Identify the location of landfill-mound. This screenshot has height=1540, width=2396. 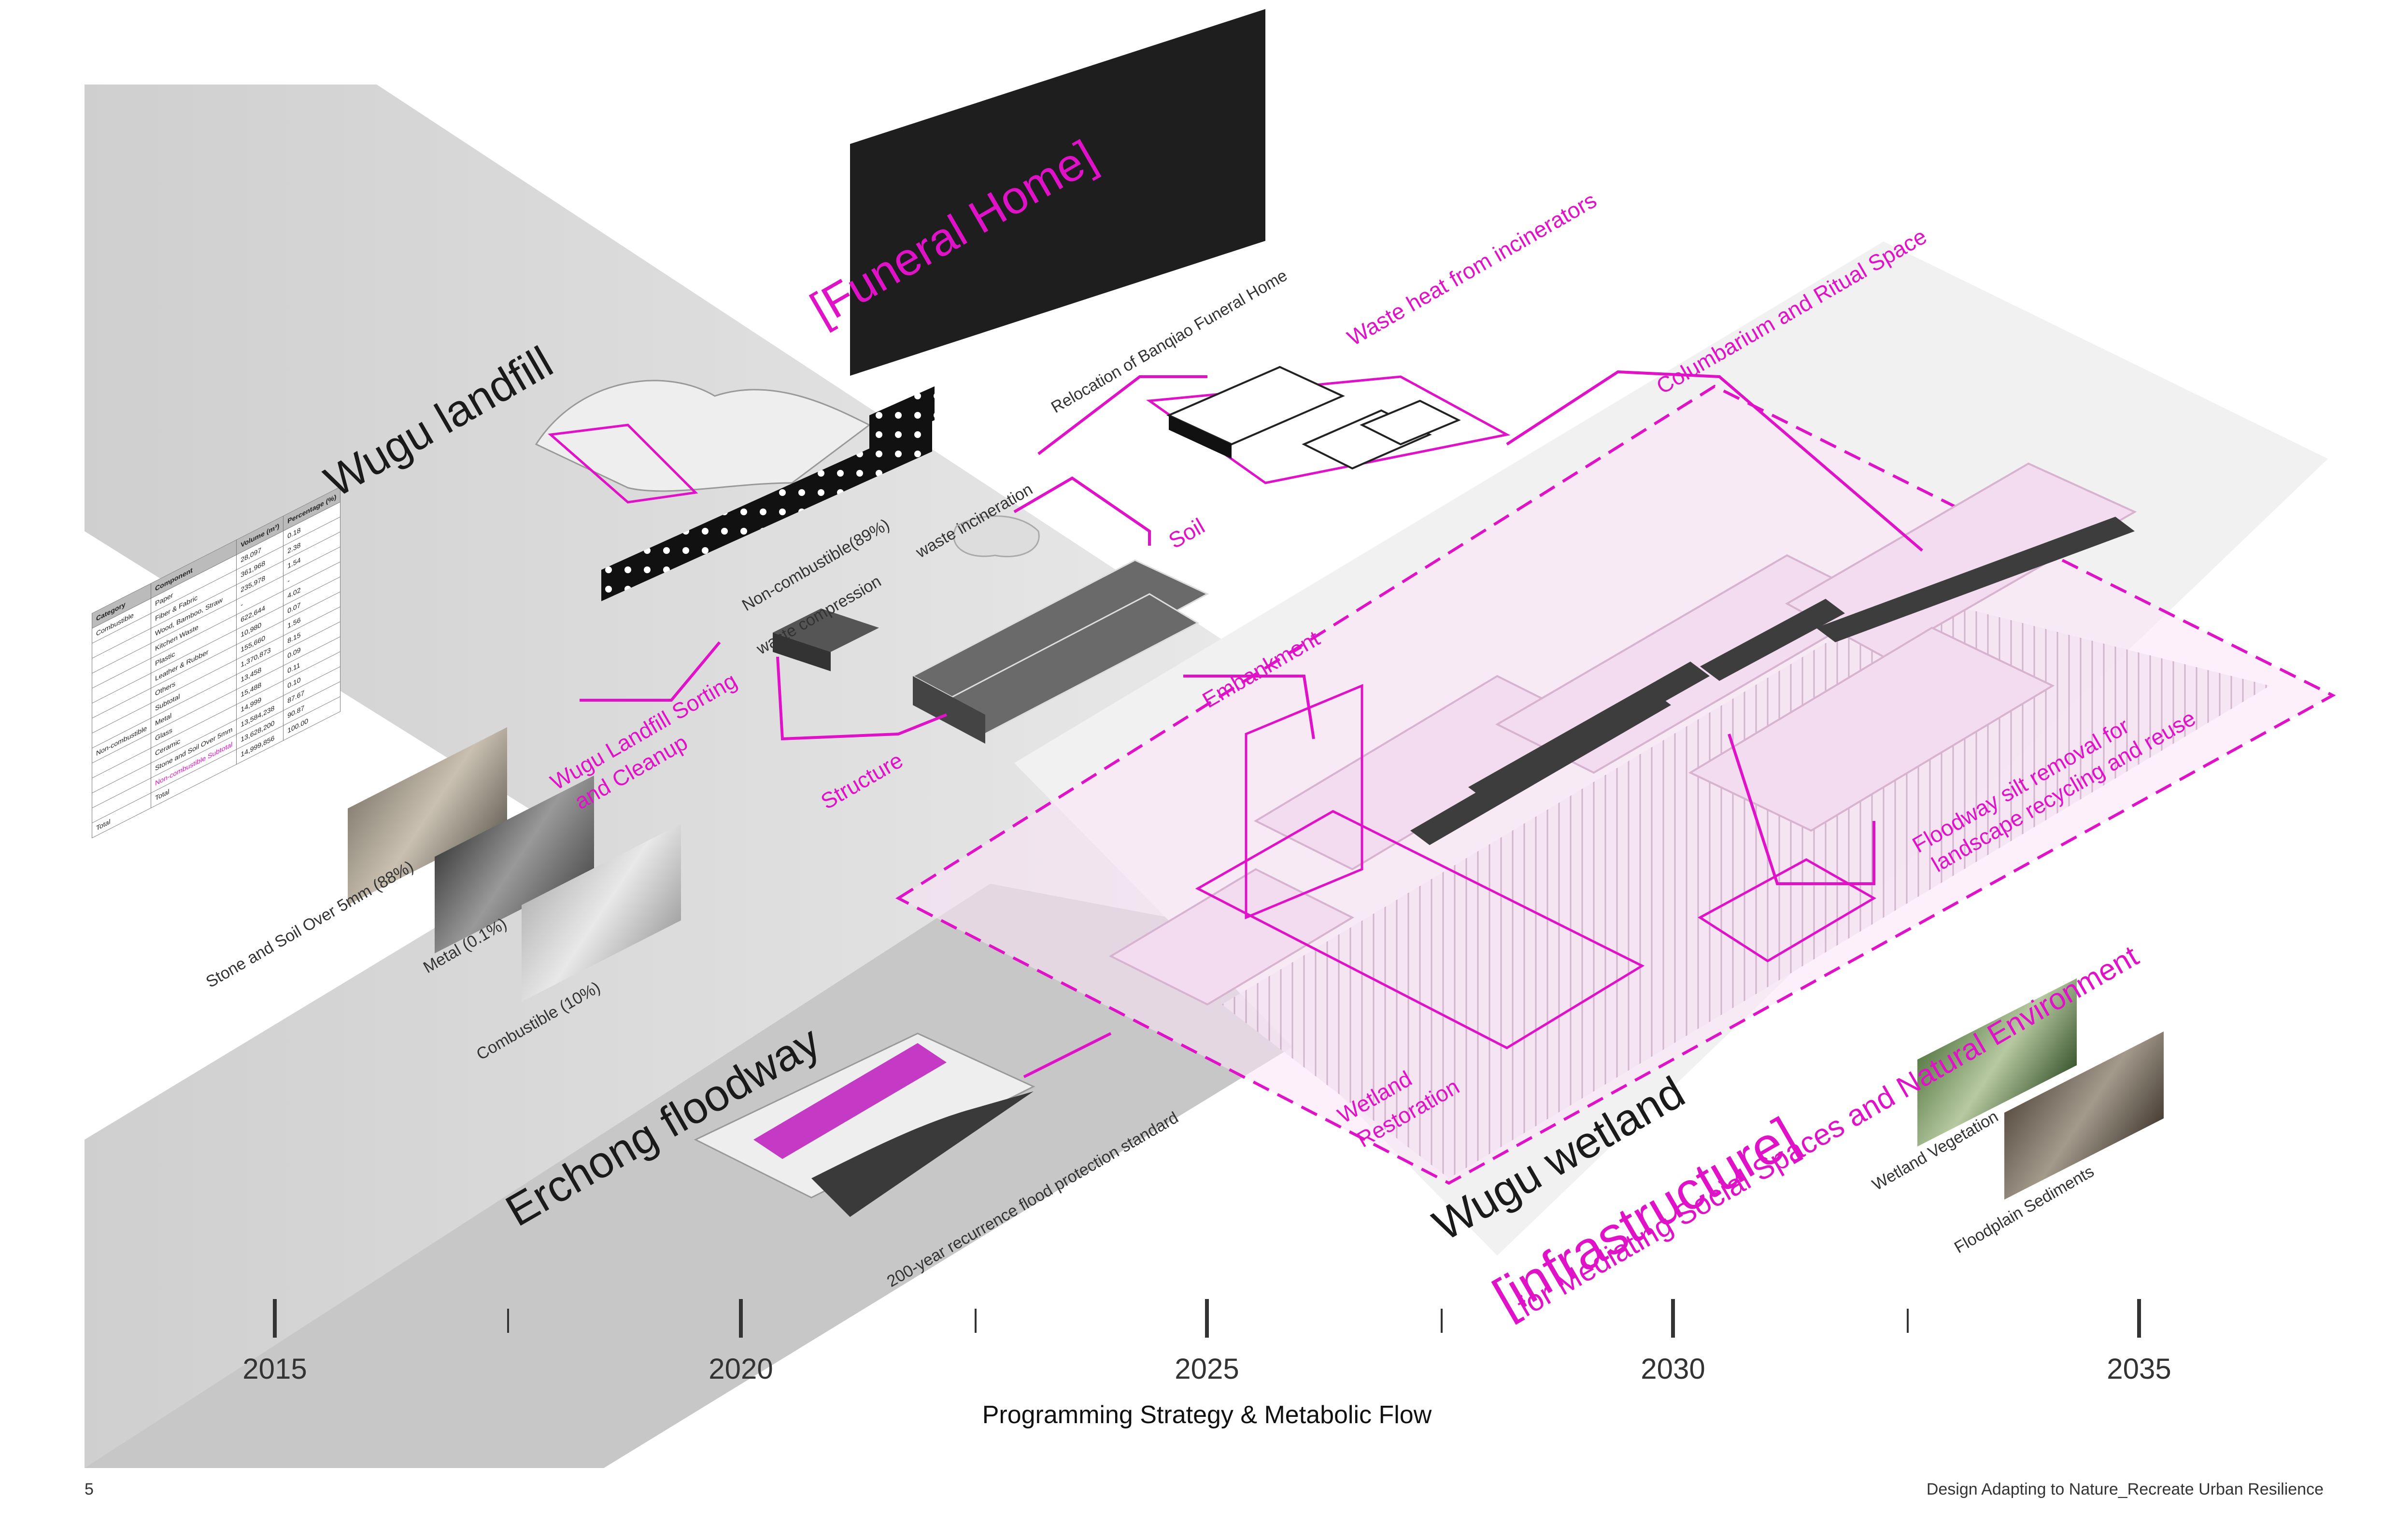
(735, 490).